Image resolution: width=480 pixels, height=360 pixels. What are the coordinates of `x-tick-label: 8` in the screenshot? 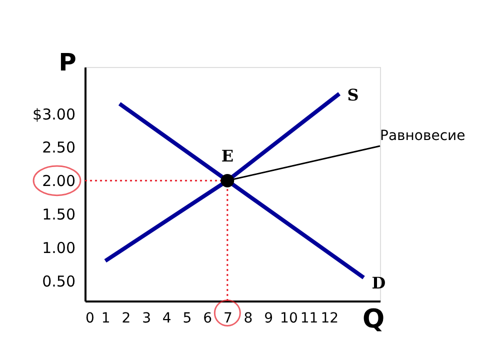 It's located at (248, 318).